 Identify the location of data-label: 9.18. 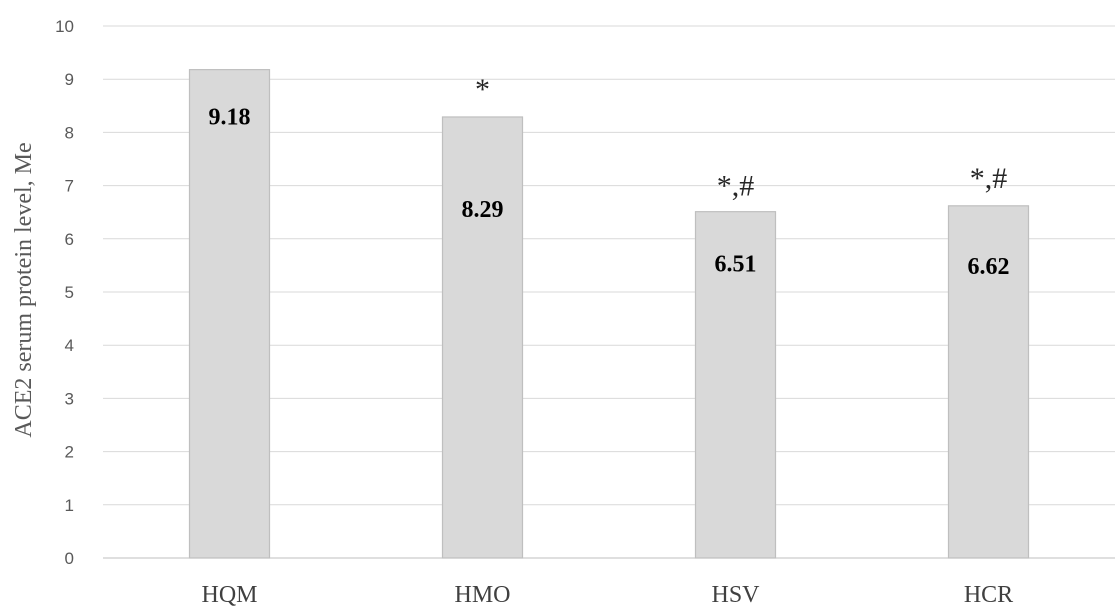
(230, 118).